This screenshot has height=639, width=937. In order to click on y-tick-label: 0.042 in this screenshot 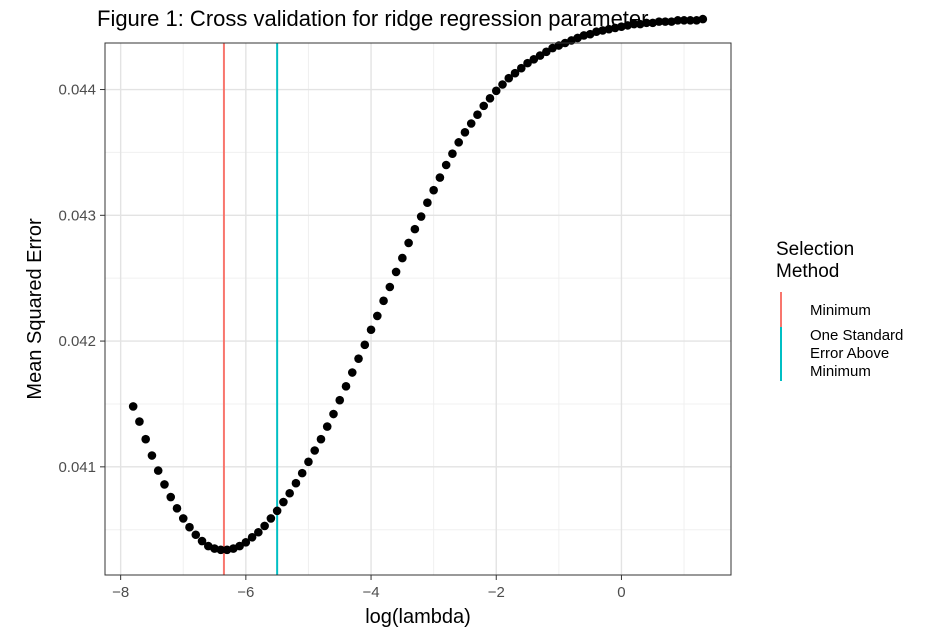, I will do `click(77, 341)`.